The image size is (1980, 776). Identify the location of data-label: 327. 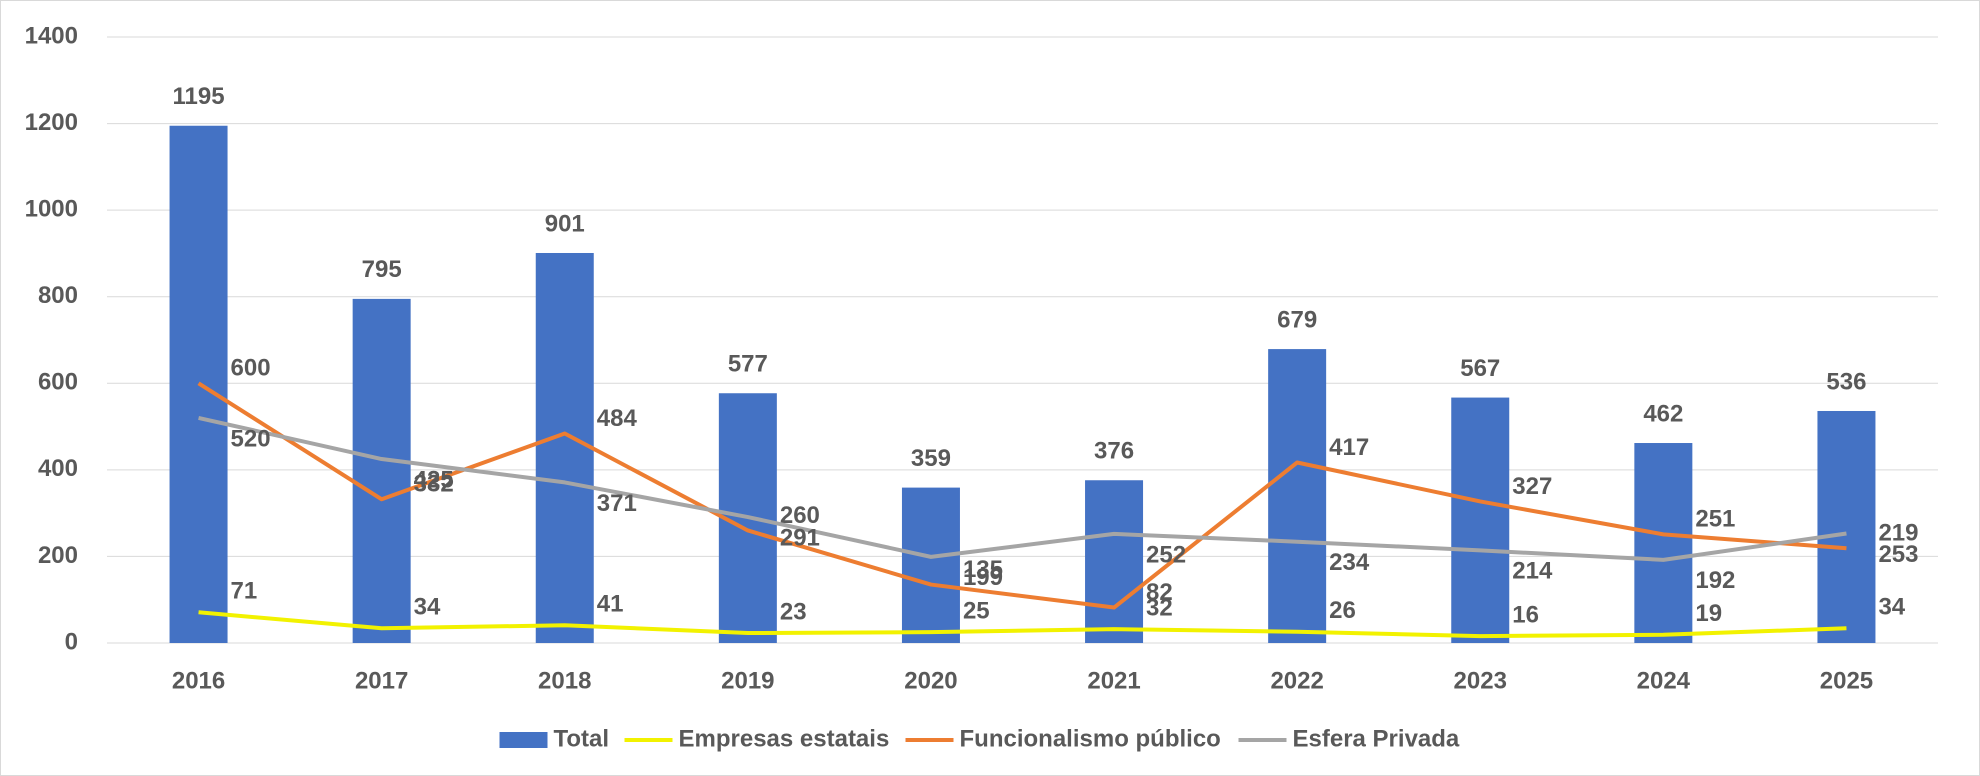
(1532, 486).